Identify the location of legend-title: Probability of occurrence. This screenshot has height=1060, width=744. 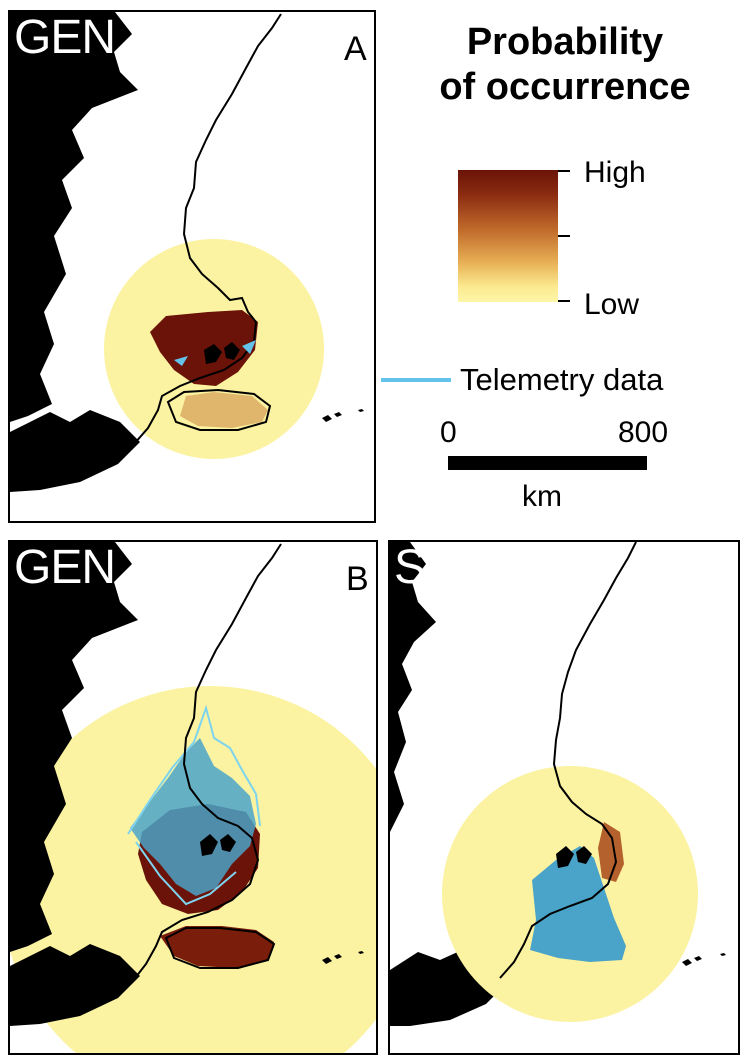
(565, 65).